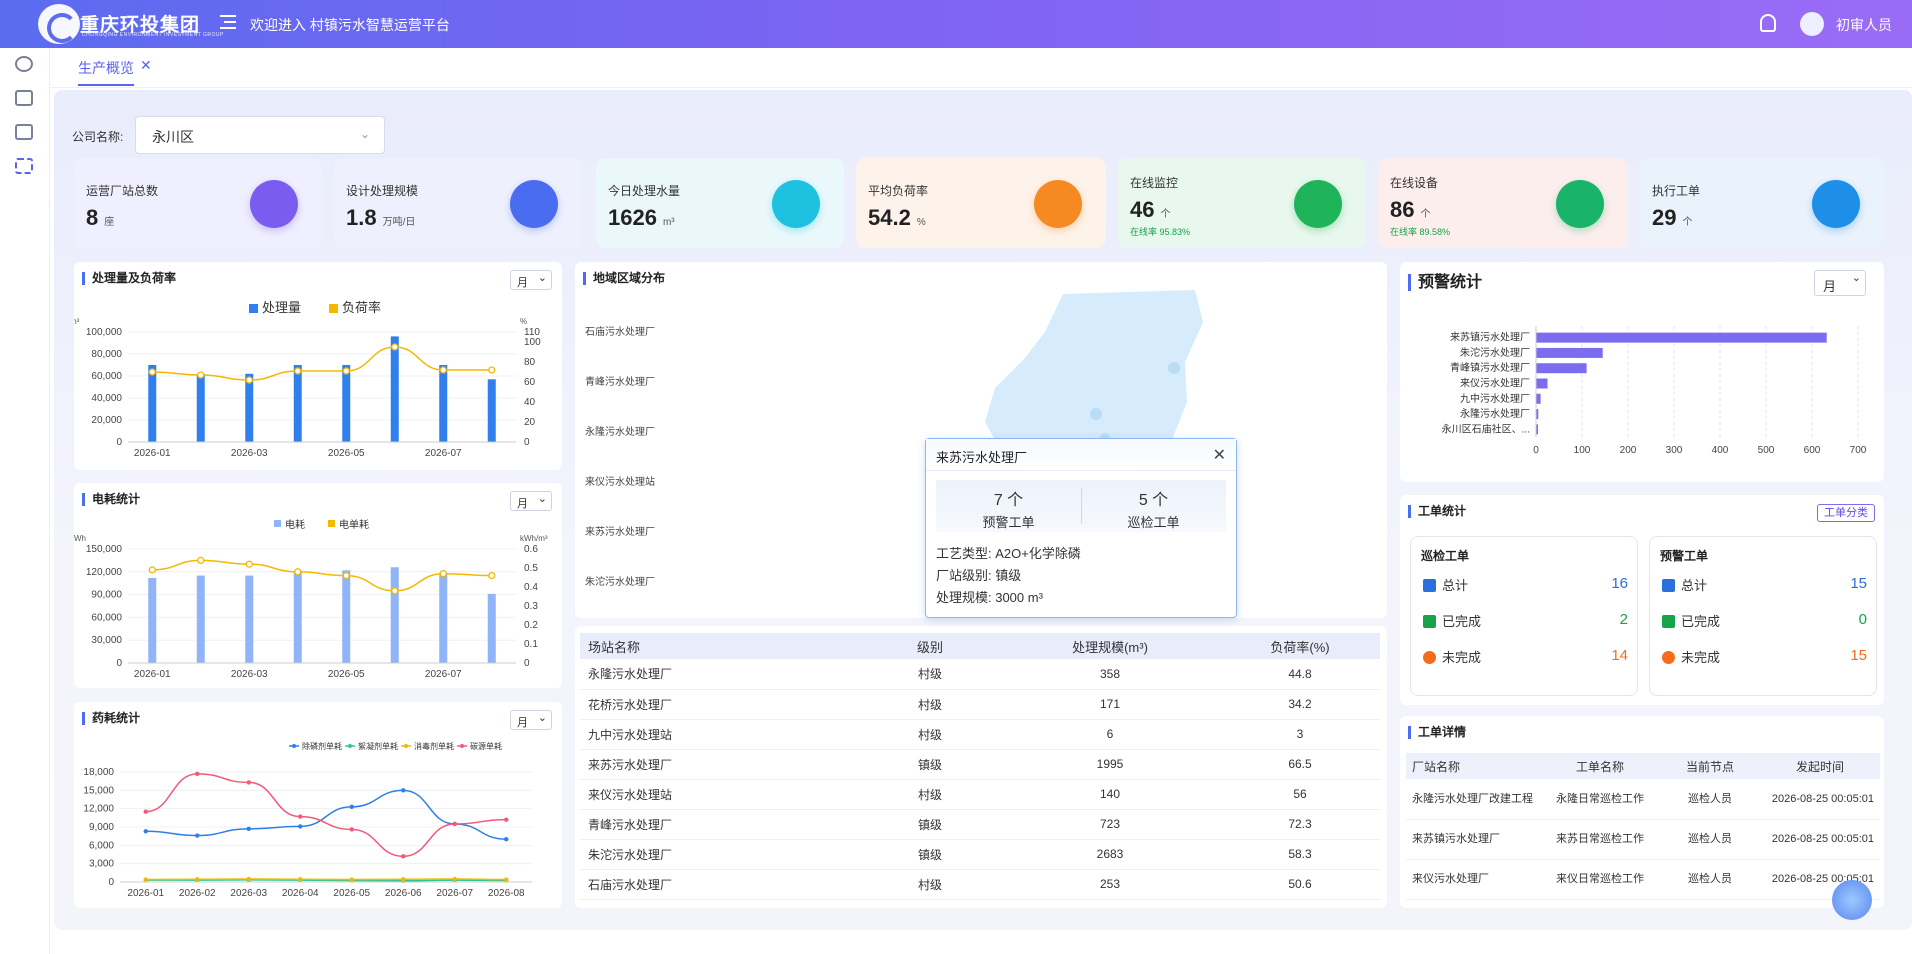 This screenshot has height=954, width=1912. I want to click on popup-alert: 7 个预警工单, so click(1008, 508).